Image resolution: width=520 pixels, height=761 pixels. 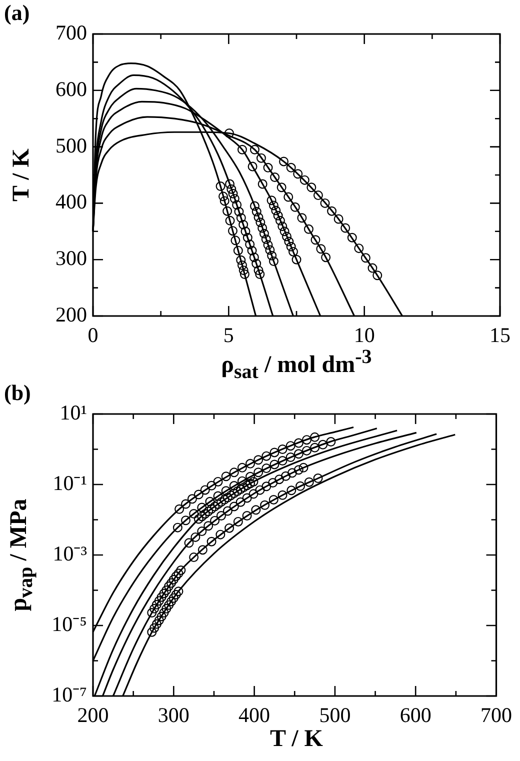 What do you see at coordinates (416, 715) in the screenshot?
I see `x-tick-label: 600` at bounding box center [416, 715].